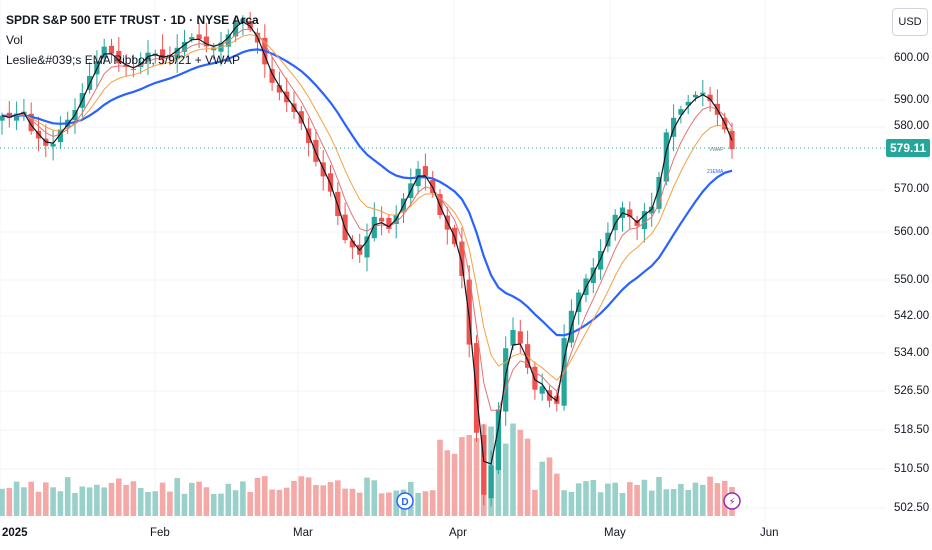 This screenshot has width=932, height=550. I want to click on currency-button: USD, so click(910, 22).